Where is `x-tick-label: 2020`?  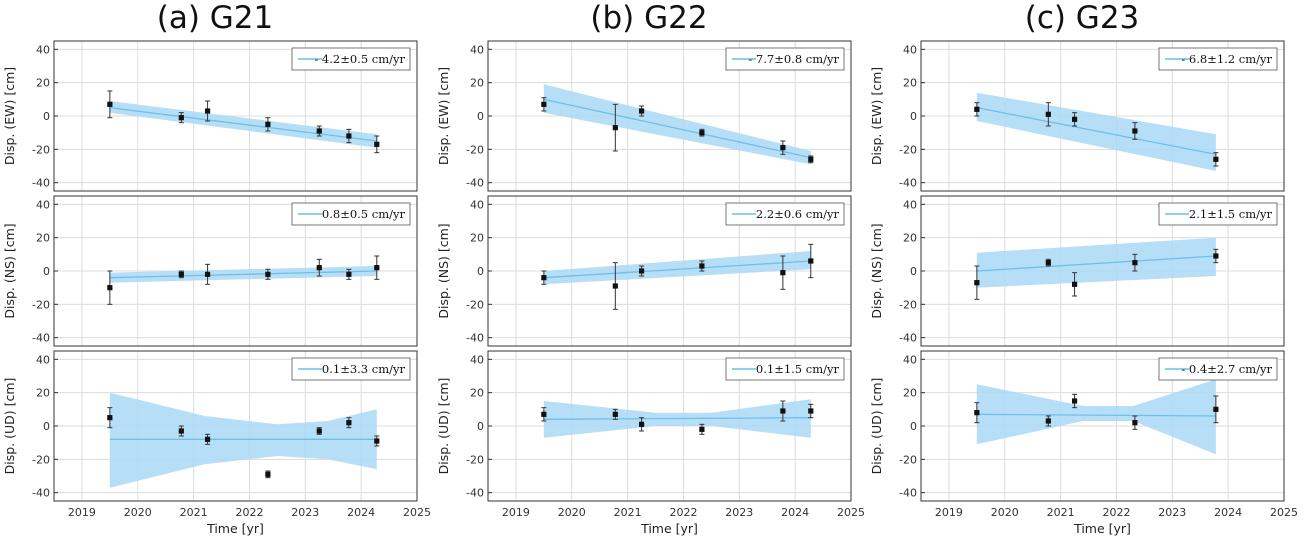 x-tick-label: 2020 is located at coordinates (1005, 512).